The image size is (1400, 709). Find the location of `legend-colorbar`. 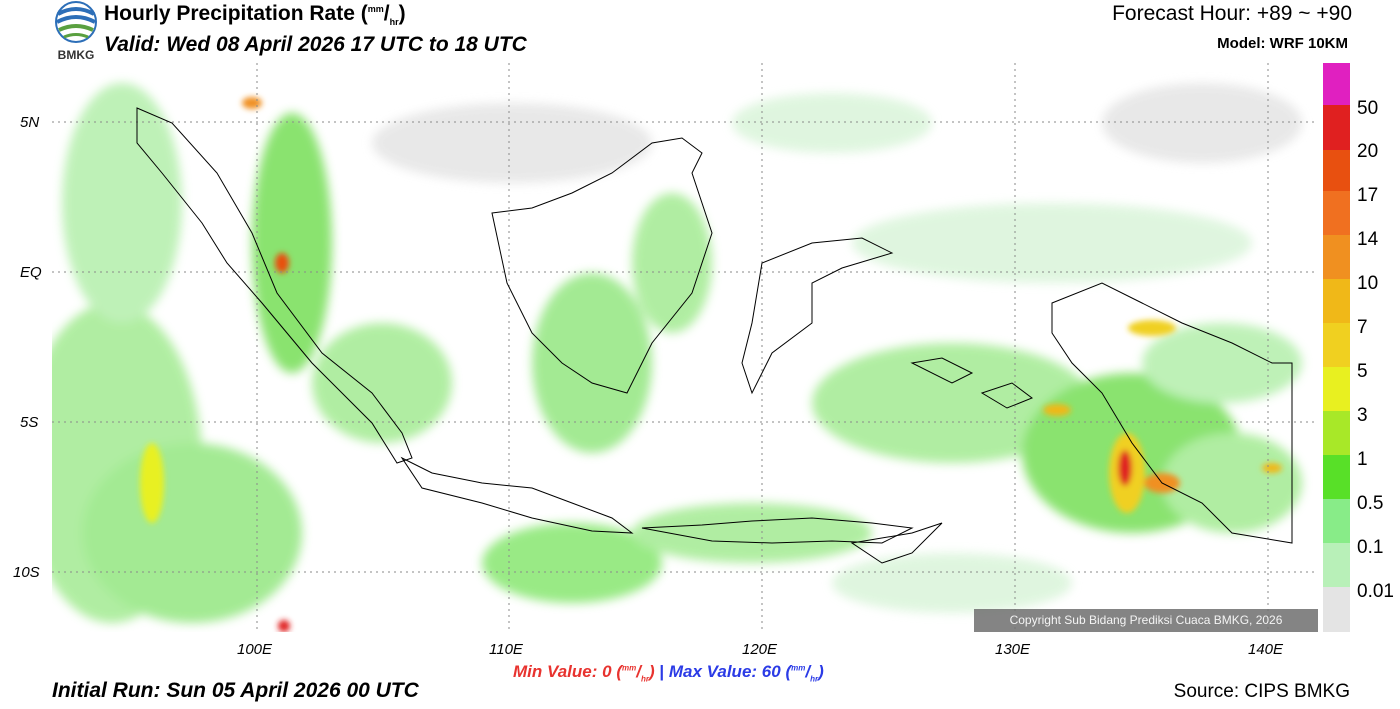

legend-colorbar is located at coordinates (1336, 347).